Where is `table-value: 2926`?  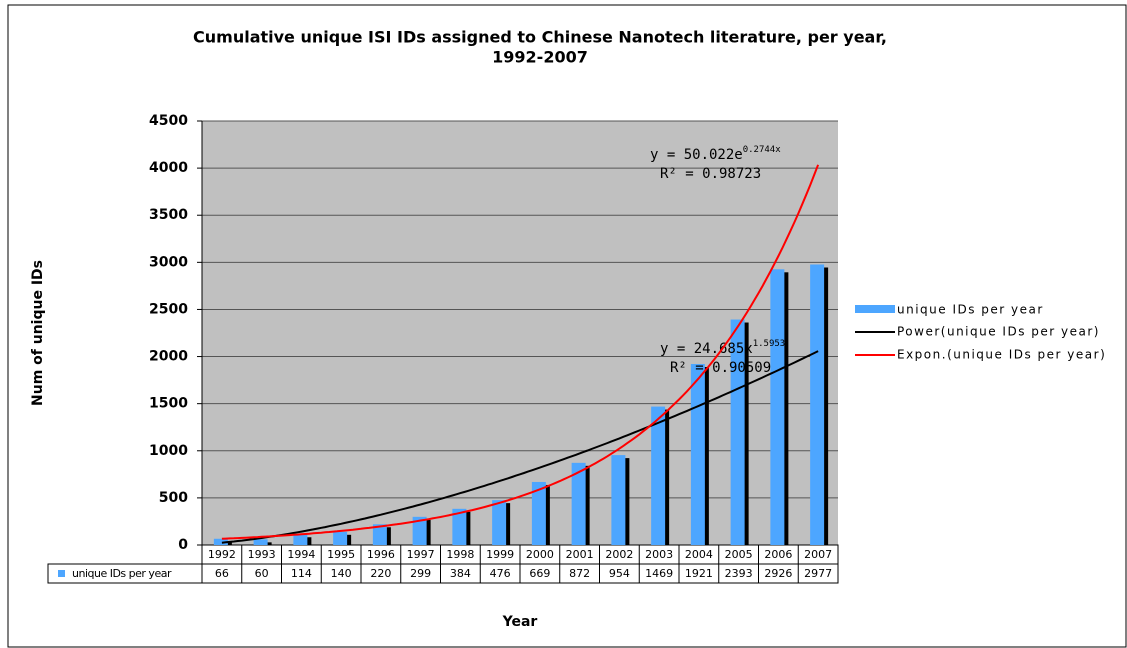 table-value: 2926 is located at coordinates (778, 573).